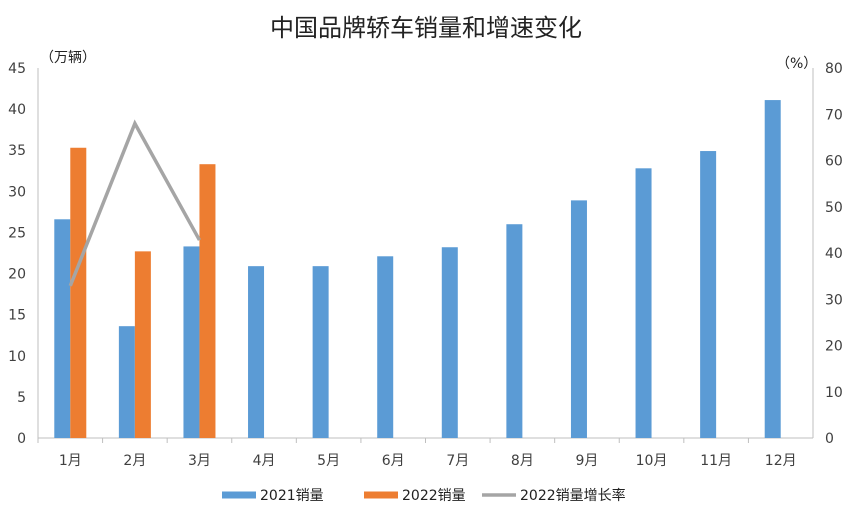  What do you see at coordinates (17, 357) in the screenshot?
I see `left-tick-label: 10` at bounding box center [17, 357].